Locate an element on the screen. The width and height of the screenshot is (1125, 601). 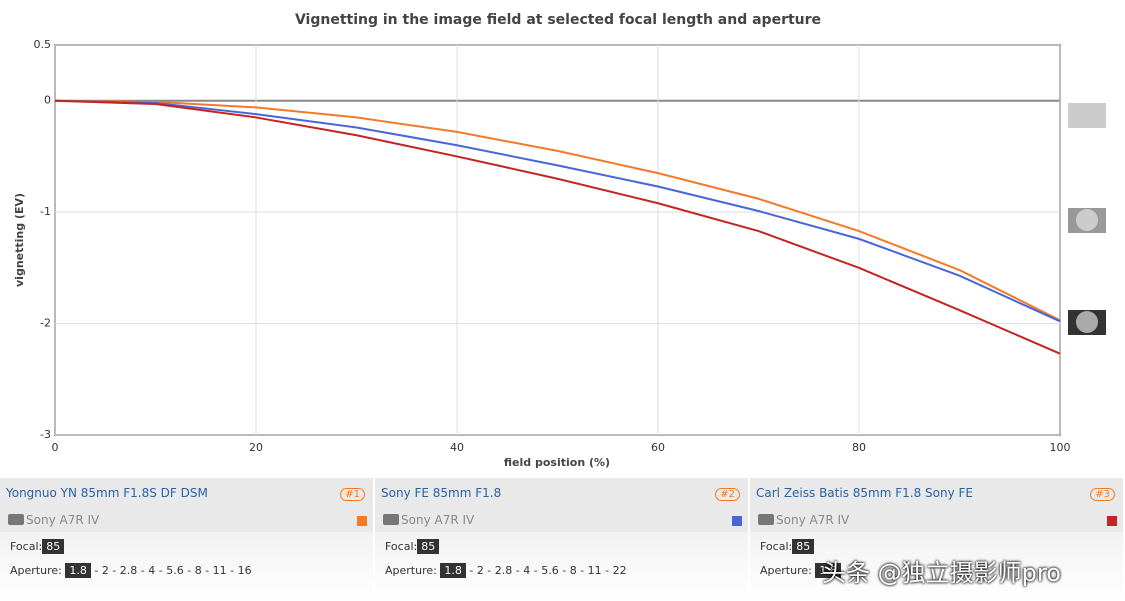
lens-header: Sony FE 85mm F1.8 #2 Sony A7R IV is located at coordinates (561, 505).